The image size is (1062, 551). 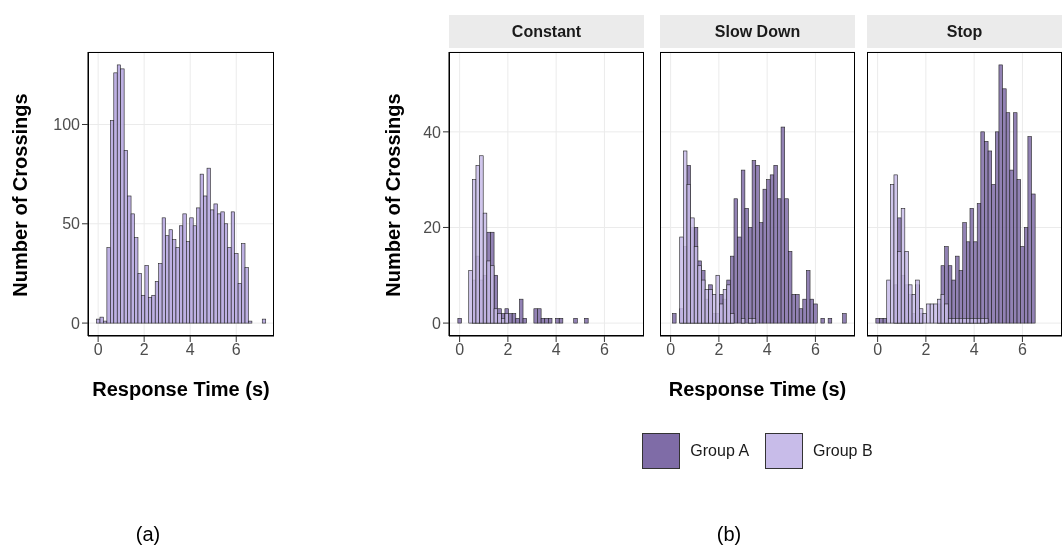 What do you see at coordinates (964, 31) in the screenshot?
I see `chart-title: Stop` at bounding box center [964, 31].